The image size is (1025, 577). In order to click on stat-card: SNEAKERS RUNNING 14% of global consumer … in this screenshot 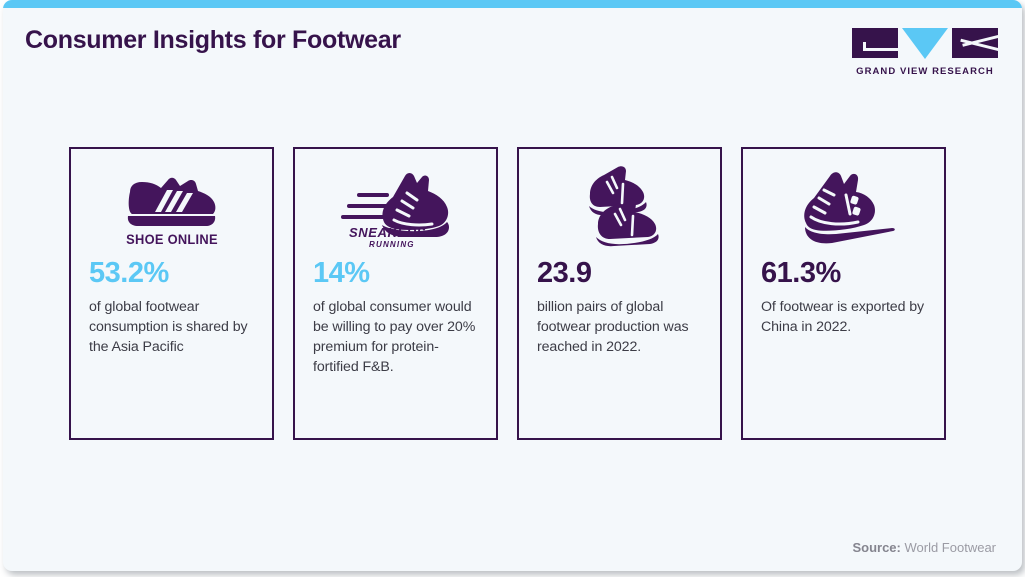, I will do `click(395, 293)`.